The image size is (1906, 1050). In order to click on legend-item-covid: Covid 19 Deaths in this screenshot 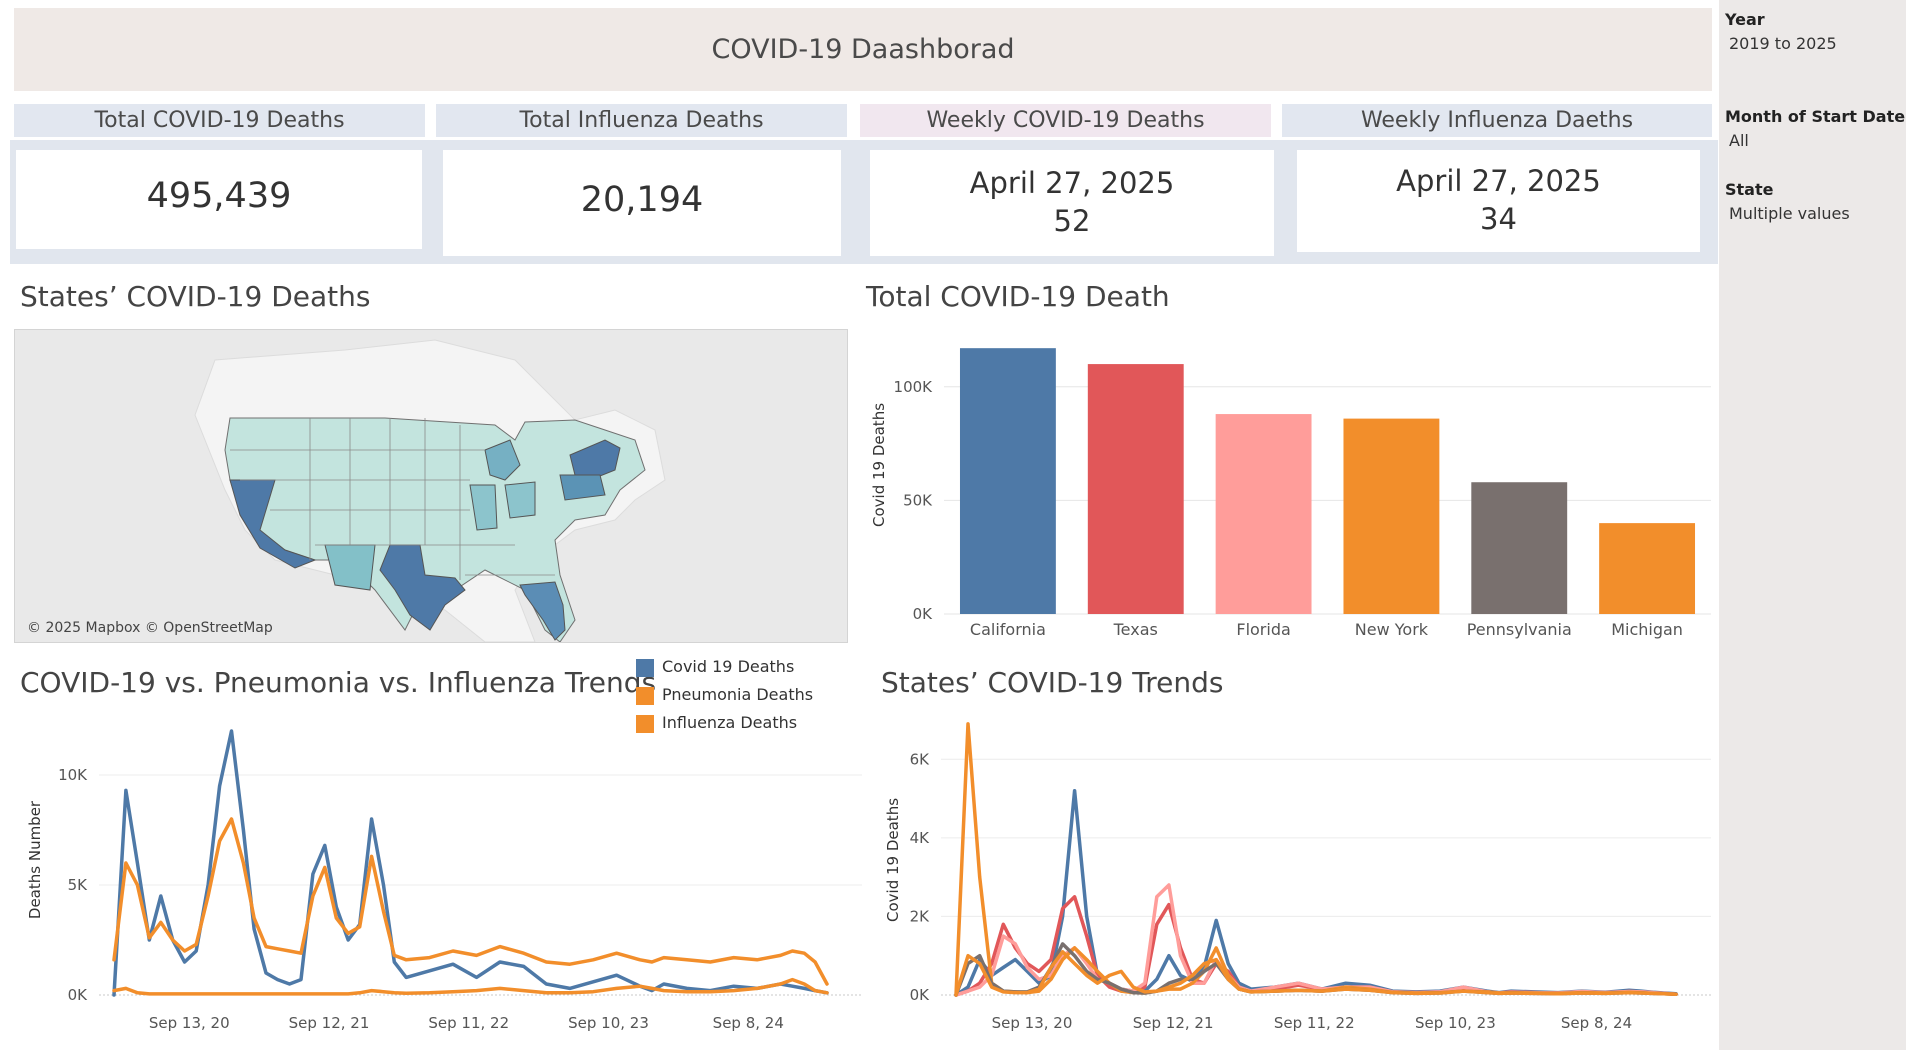, I will do `click(715, 667)`.